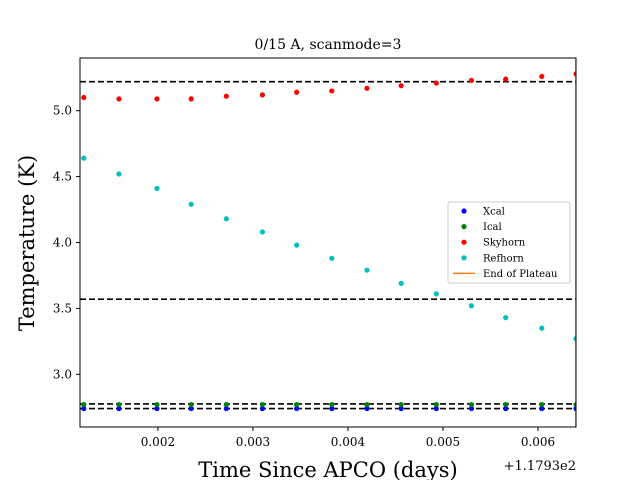 The width and height of the screenshot is (640, 480). Describe the element at coordinates (464, 242) in the screenshot. I see `legend-marker-skyhorn` at that location.